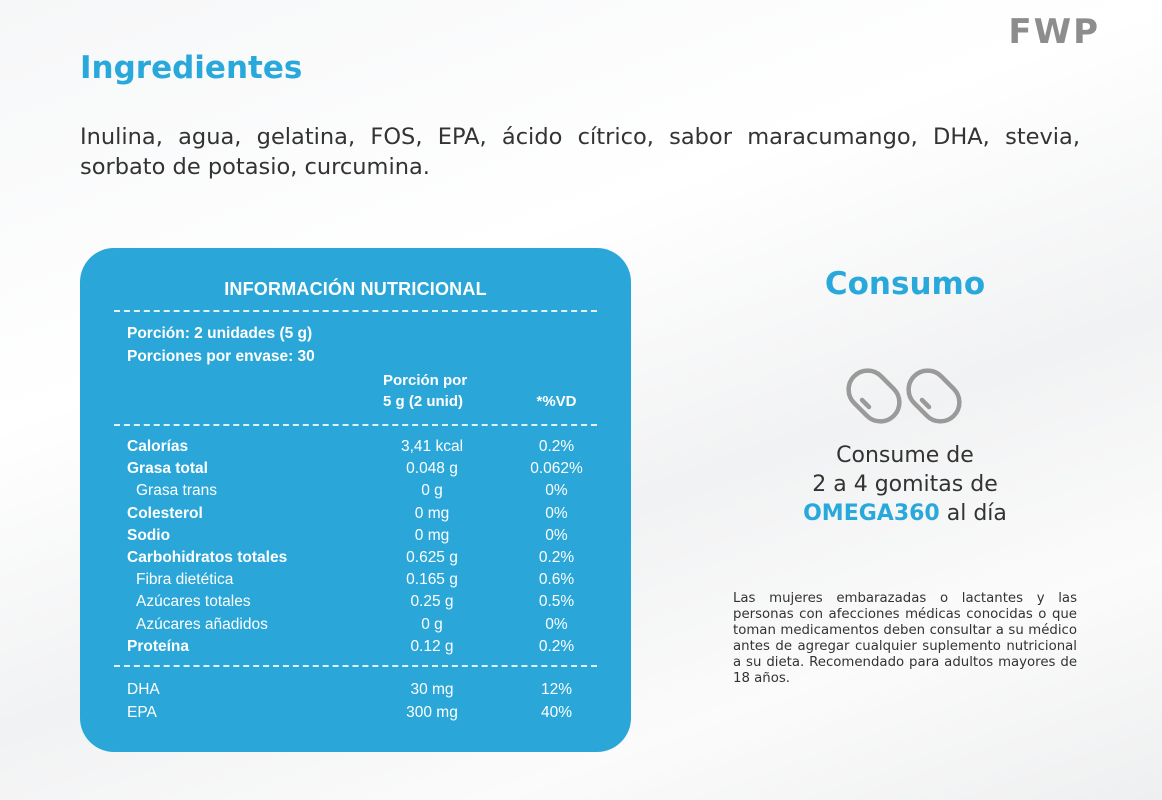 This screenshot has width=1162, height=800. Describe the element at coordinates (1054, 32) in the screenshot. I see `brand-logo: FWP` at that location.